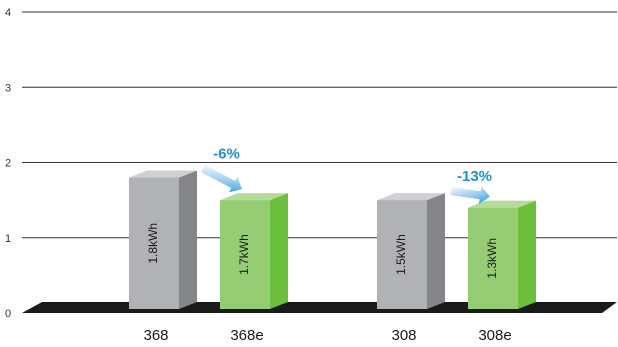 Image resolution: width=618 pixels, height=347 pixels. What do you see at coordinates (8, 314) in the screenshot?
I see `y-tick-label-0: 0` at bounding box center [8, 314].